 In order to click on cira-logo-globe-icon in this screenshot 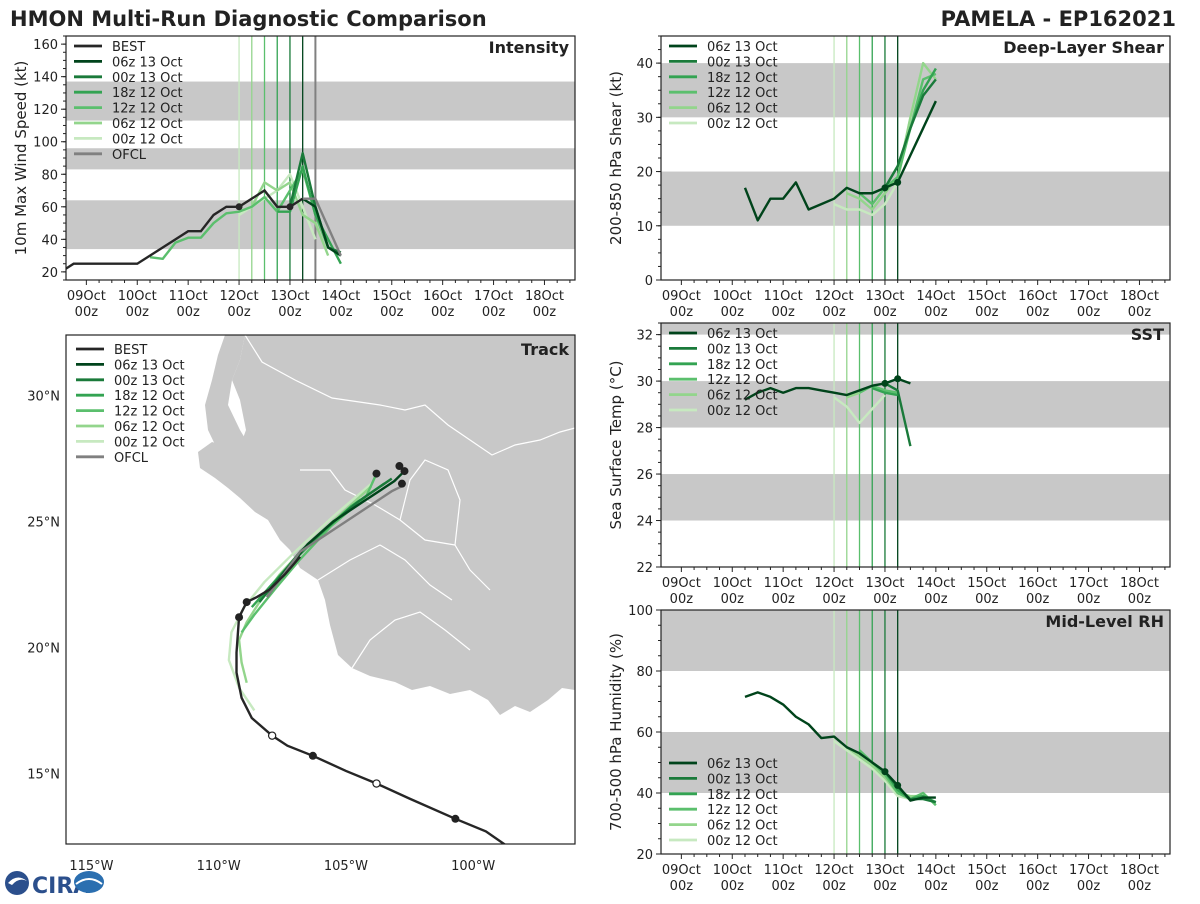, I will do `click(17, 883)`.